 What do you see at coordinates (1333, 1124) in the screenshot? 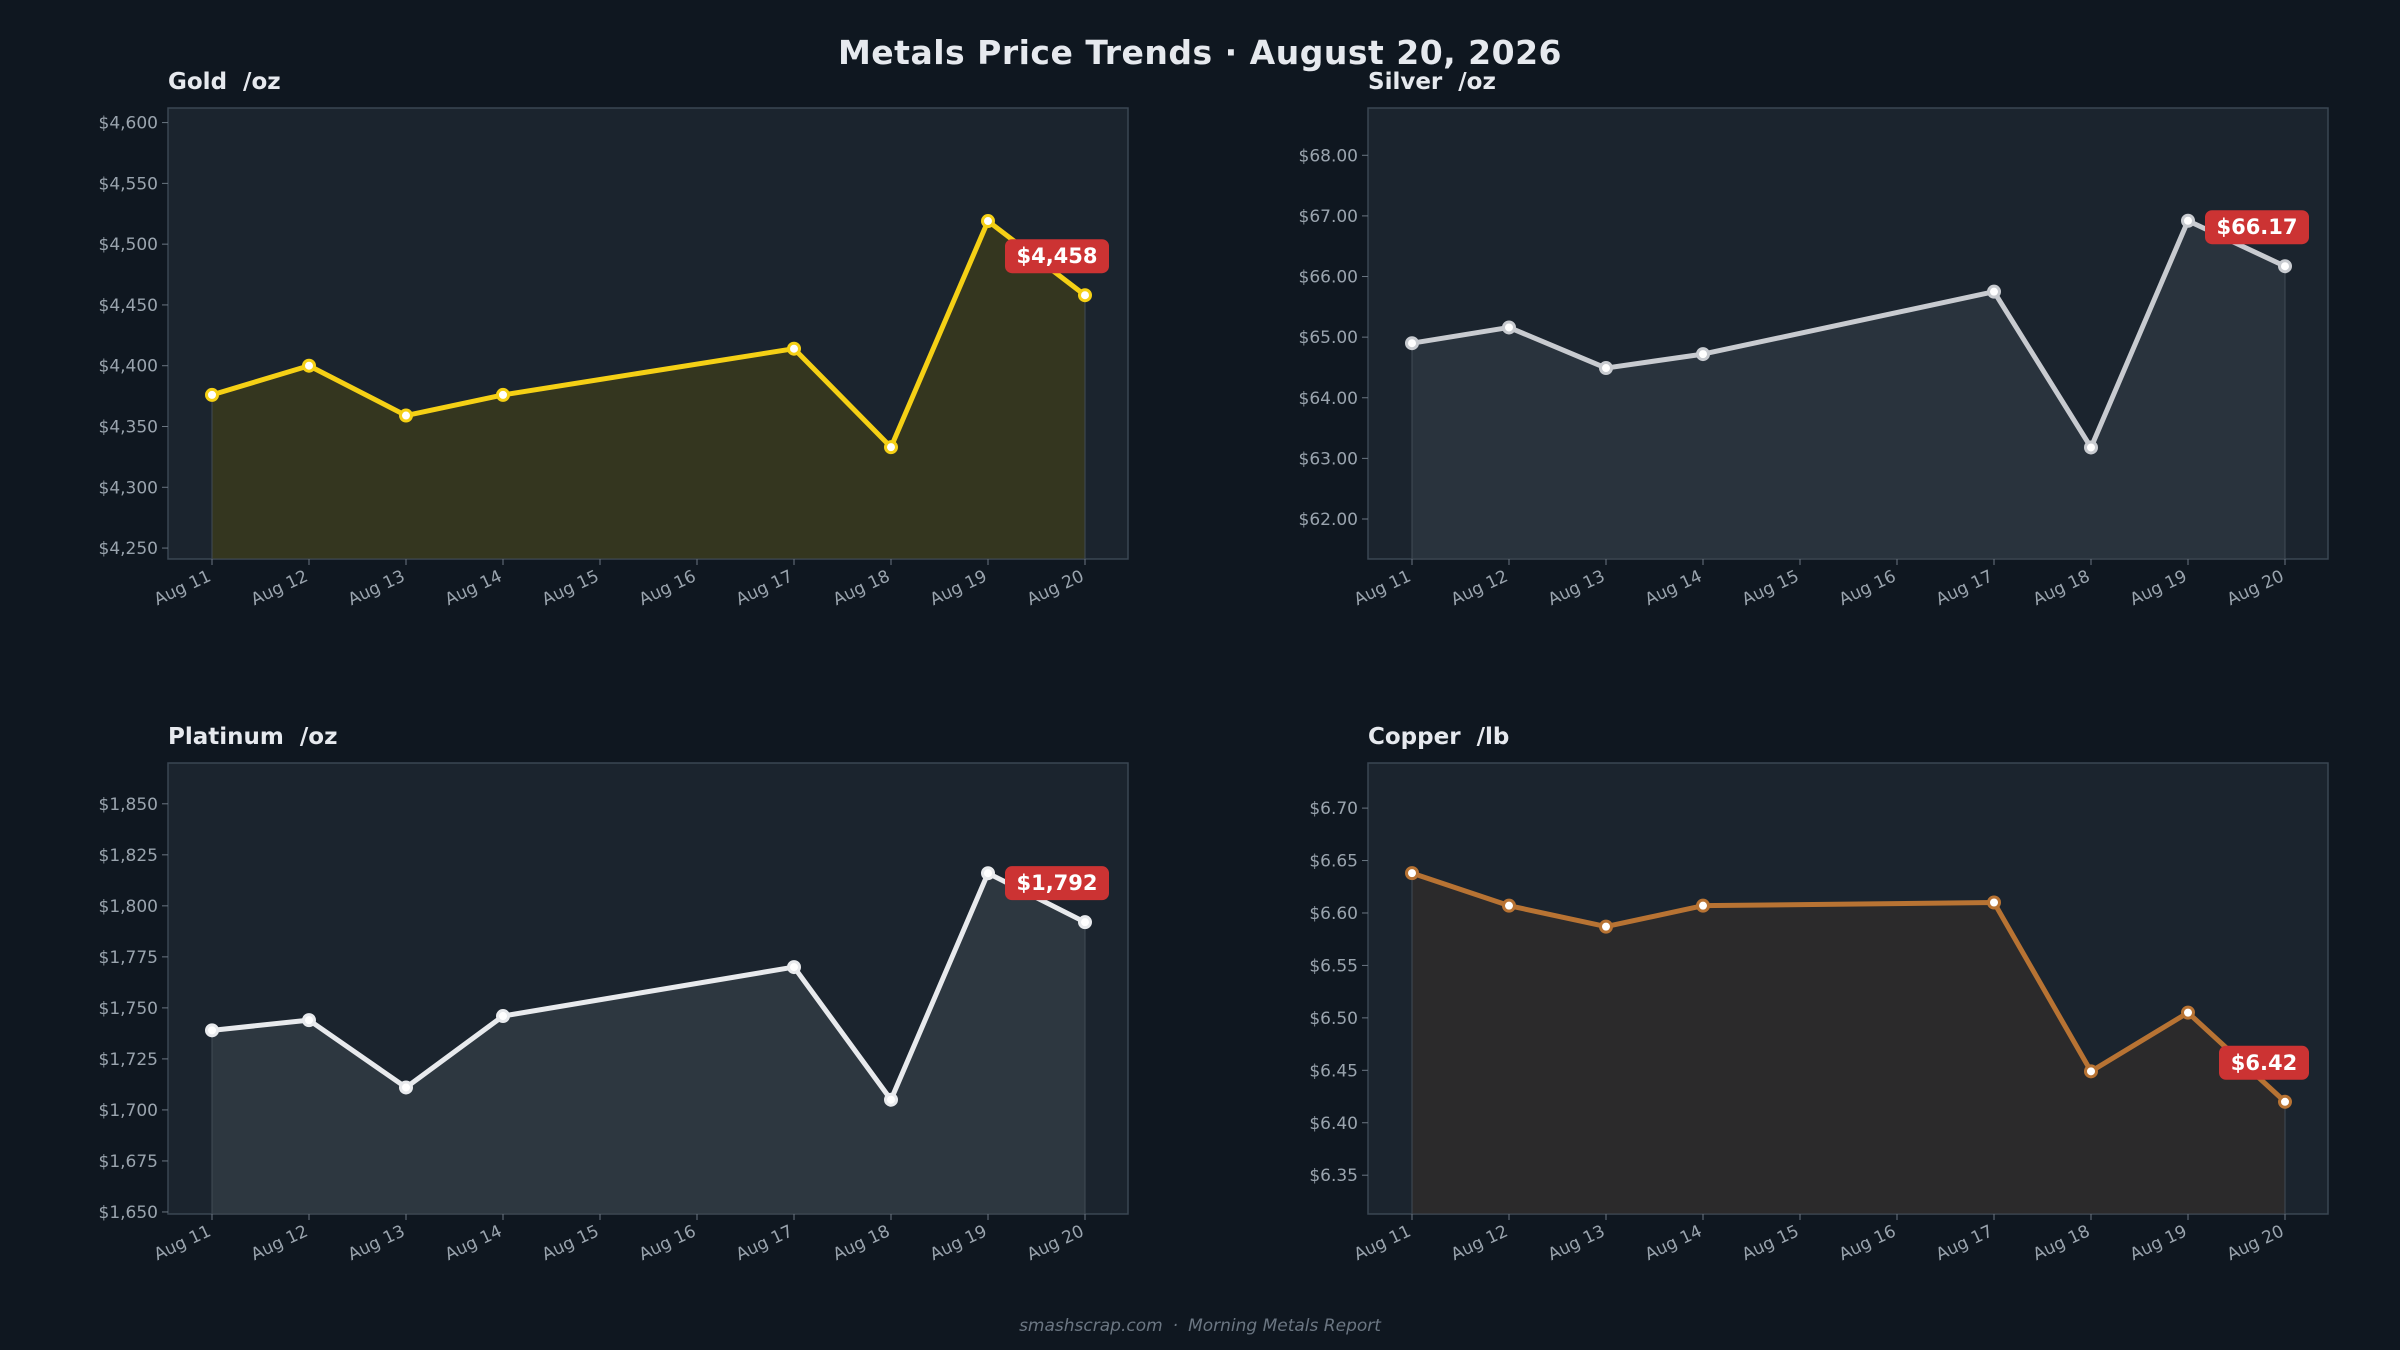
I see `copper-y-tick-label: $6.40` at bounding box center [1333, 1124].